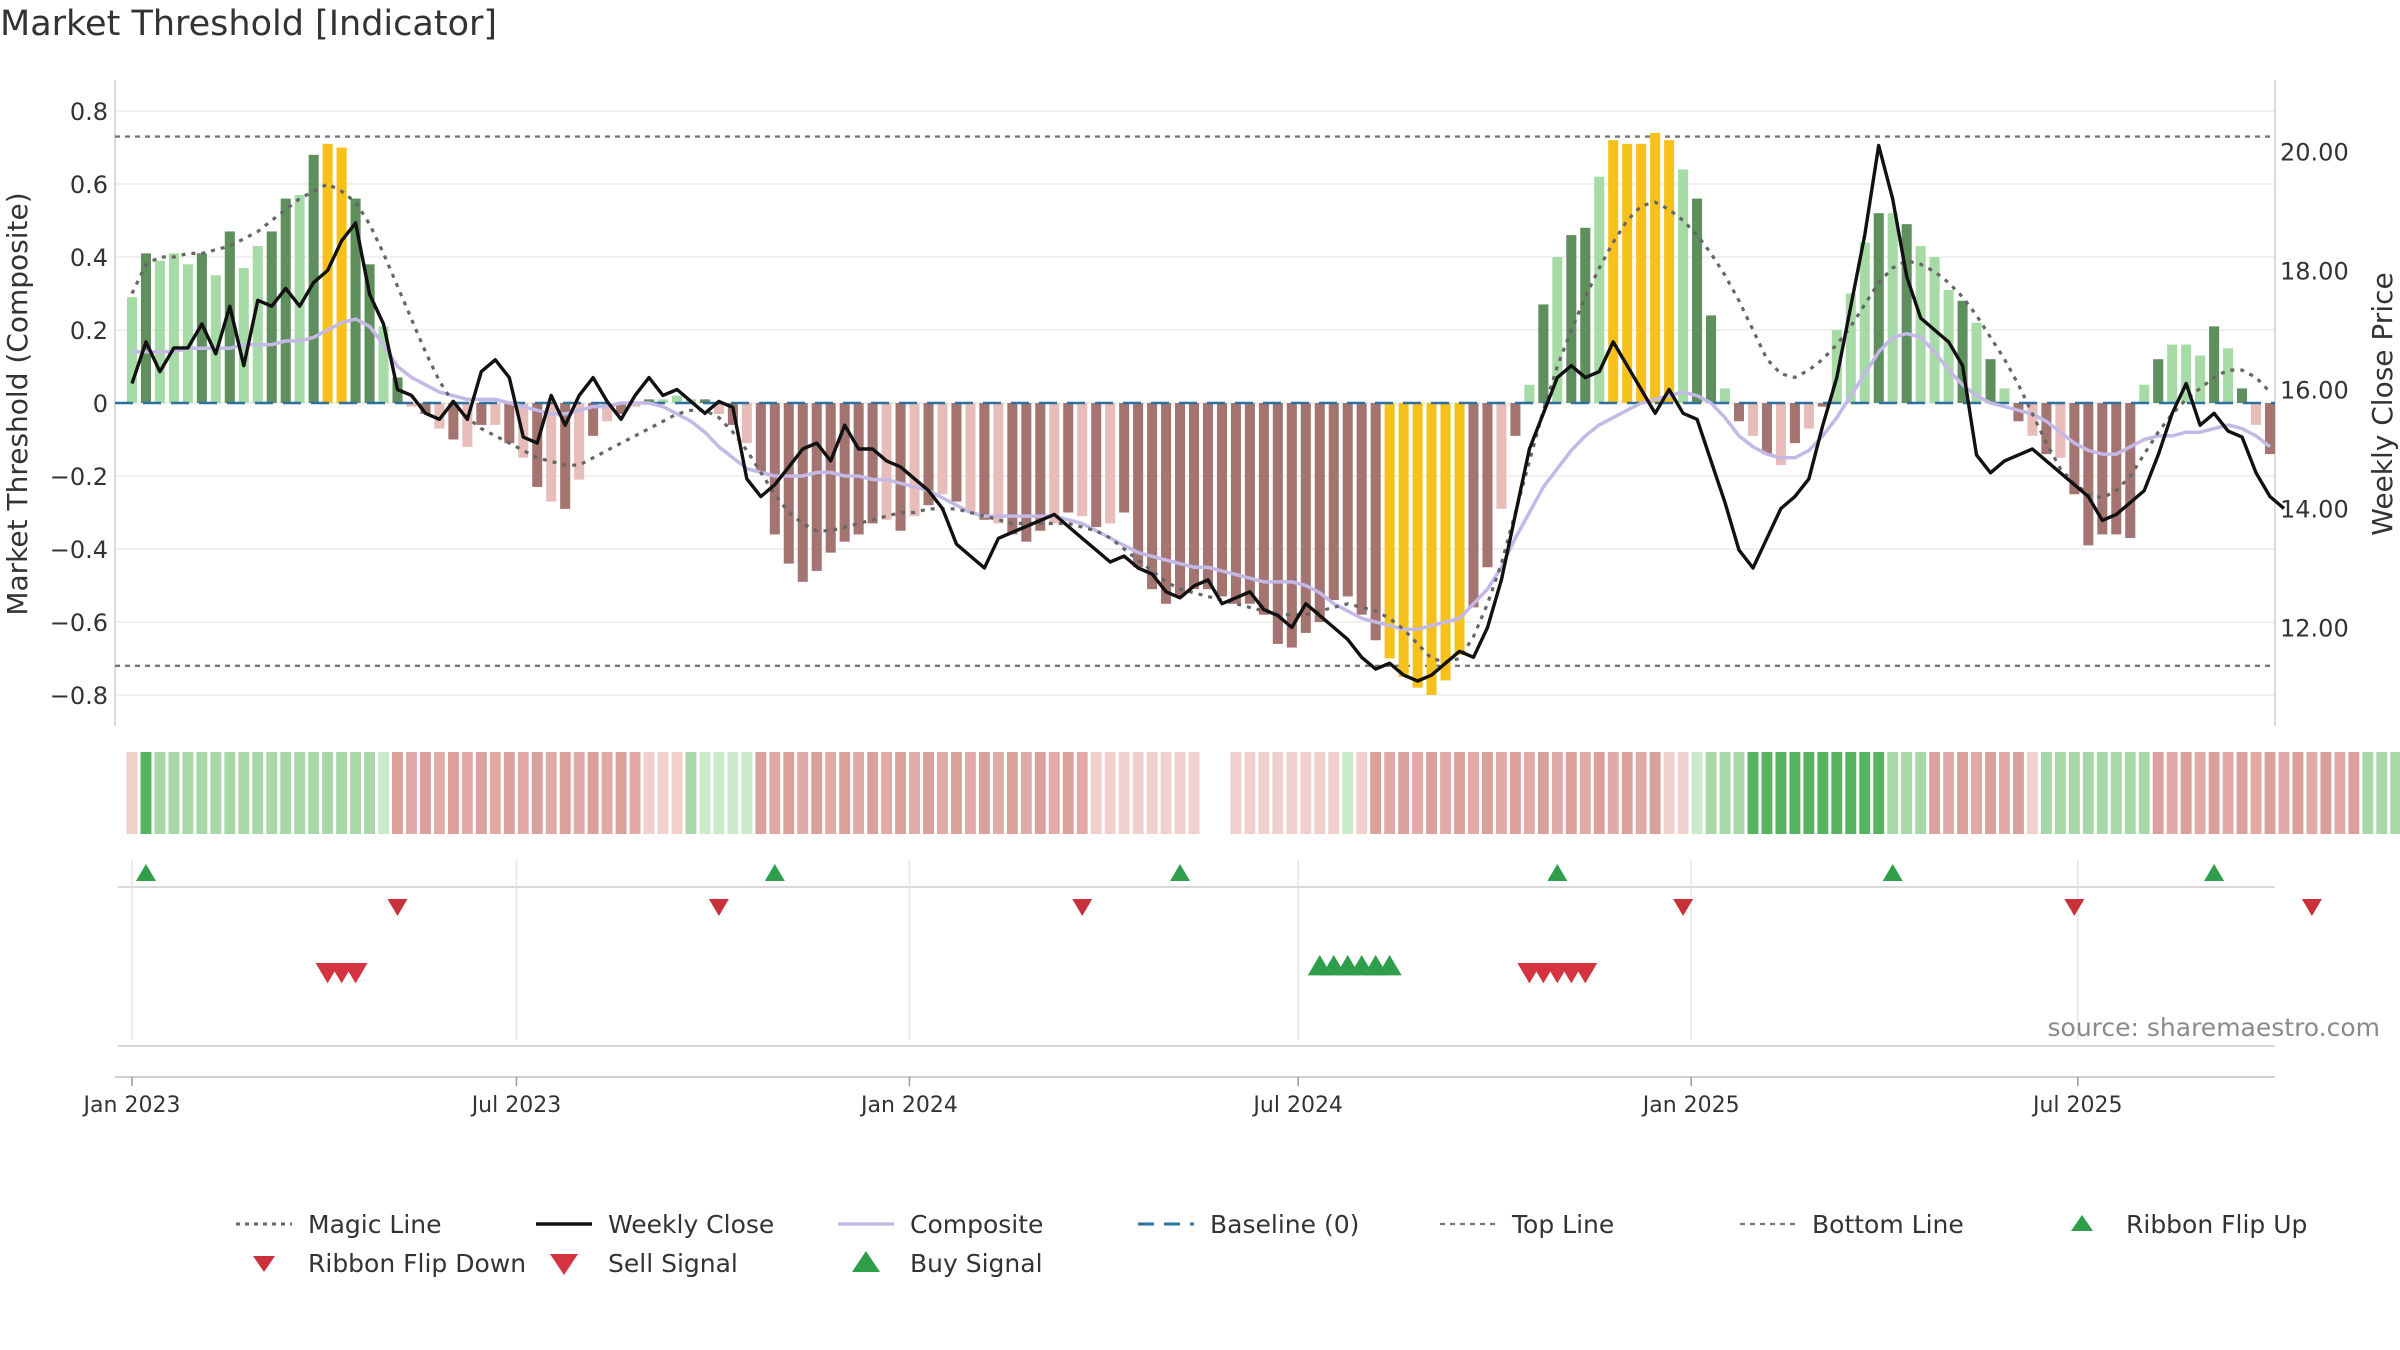  Describe the element at coordinates (1690, 1105) in the screenshot. I see `x-tick-label: Jan 2025` at that location.